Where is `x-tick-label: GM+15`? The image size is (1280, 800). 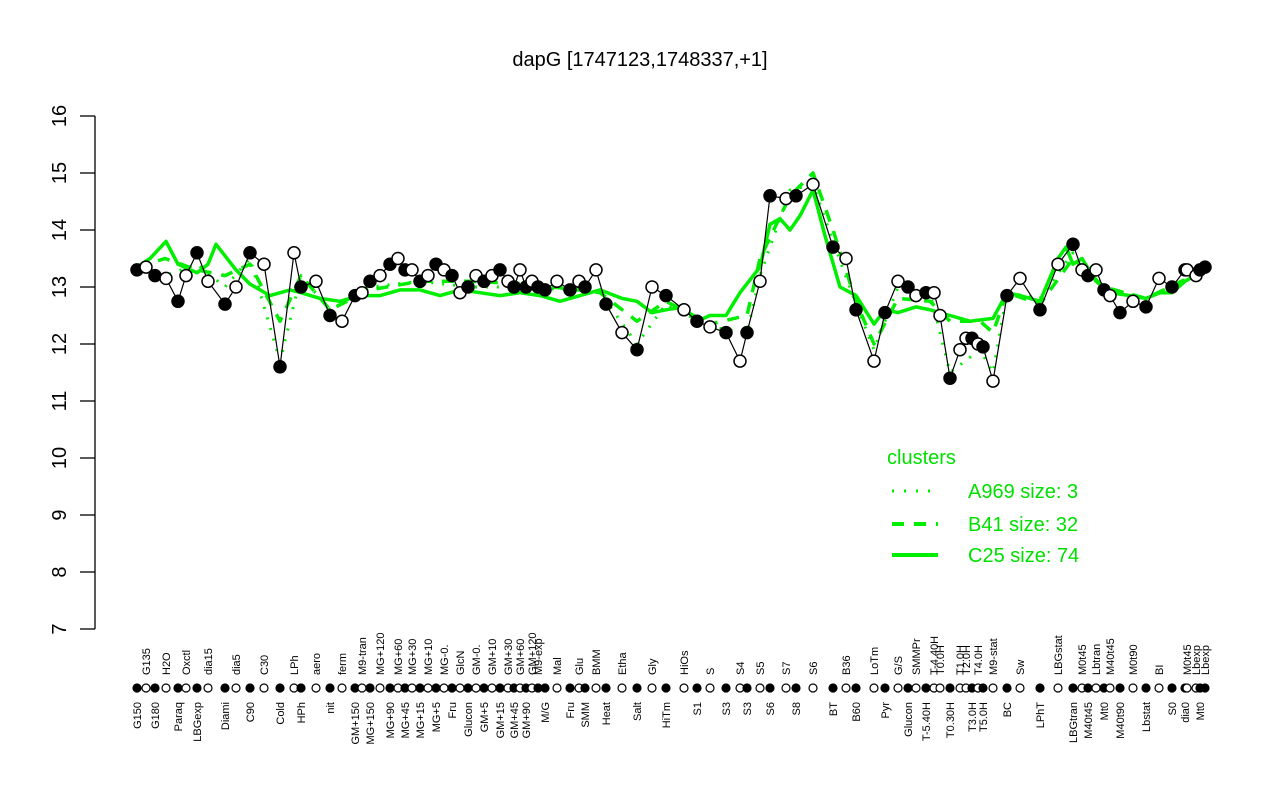 x-tick-label: GM+15 is located at coordinates (501, 720).